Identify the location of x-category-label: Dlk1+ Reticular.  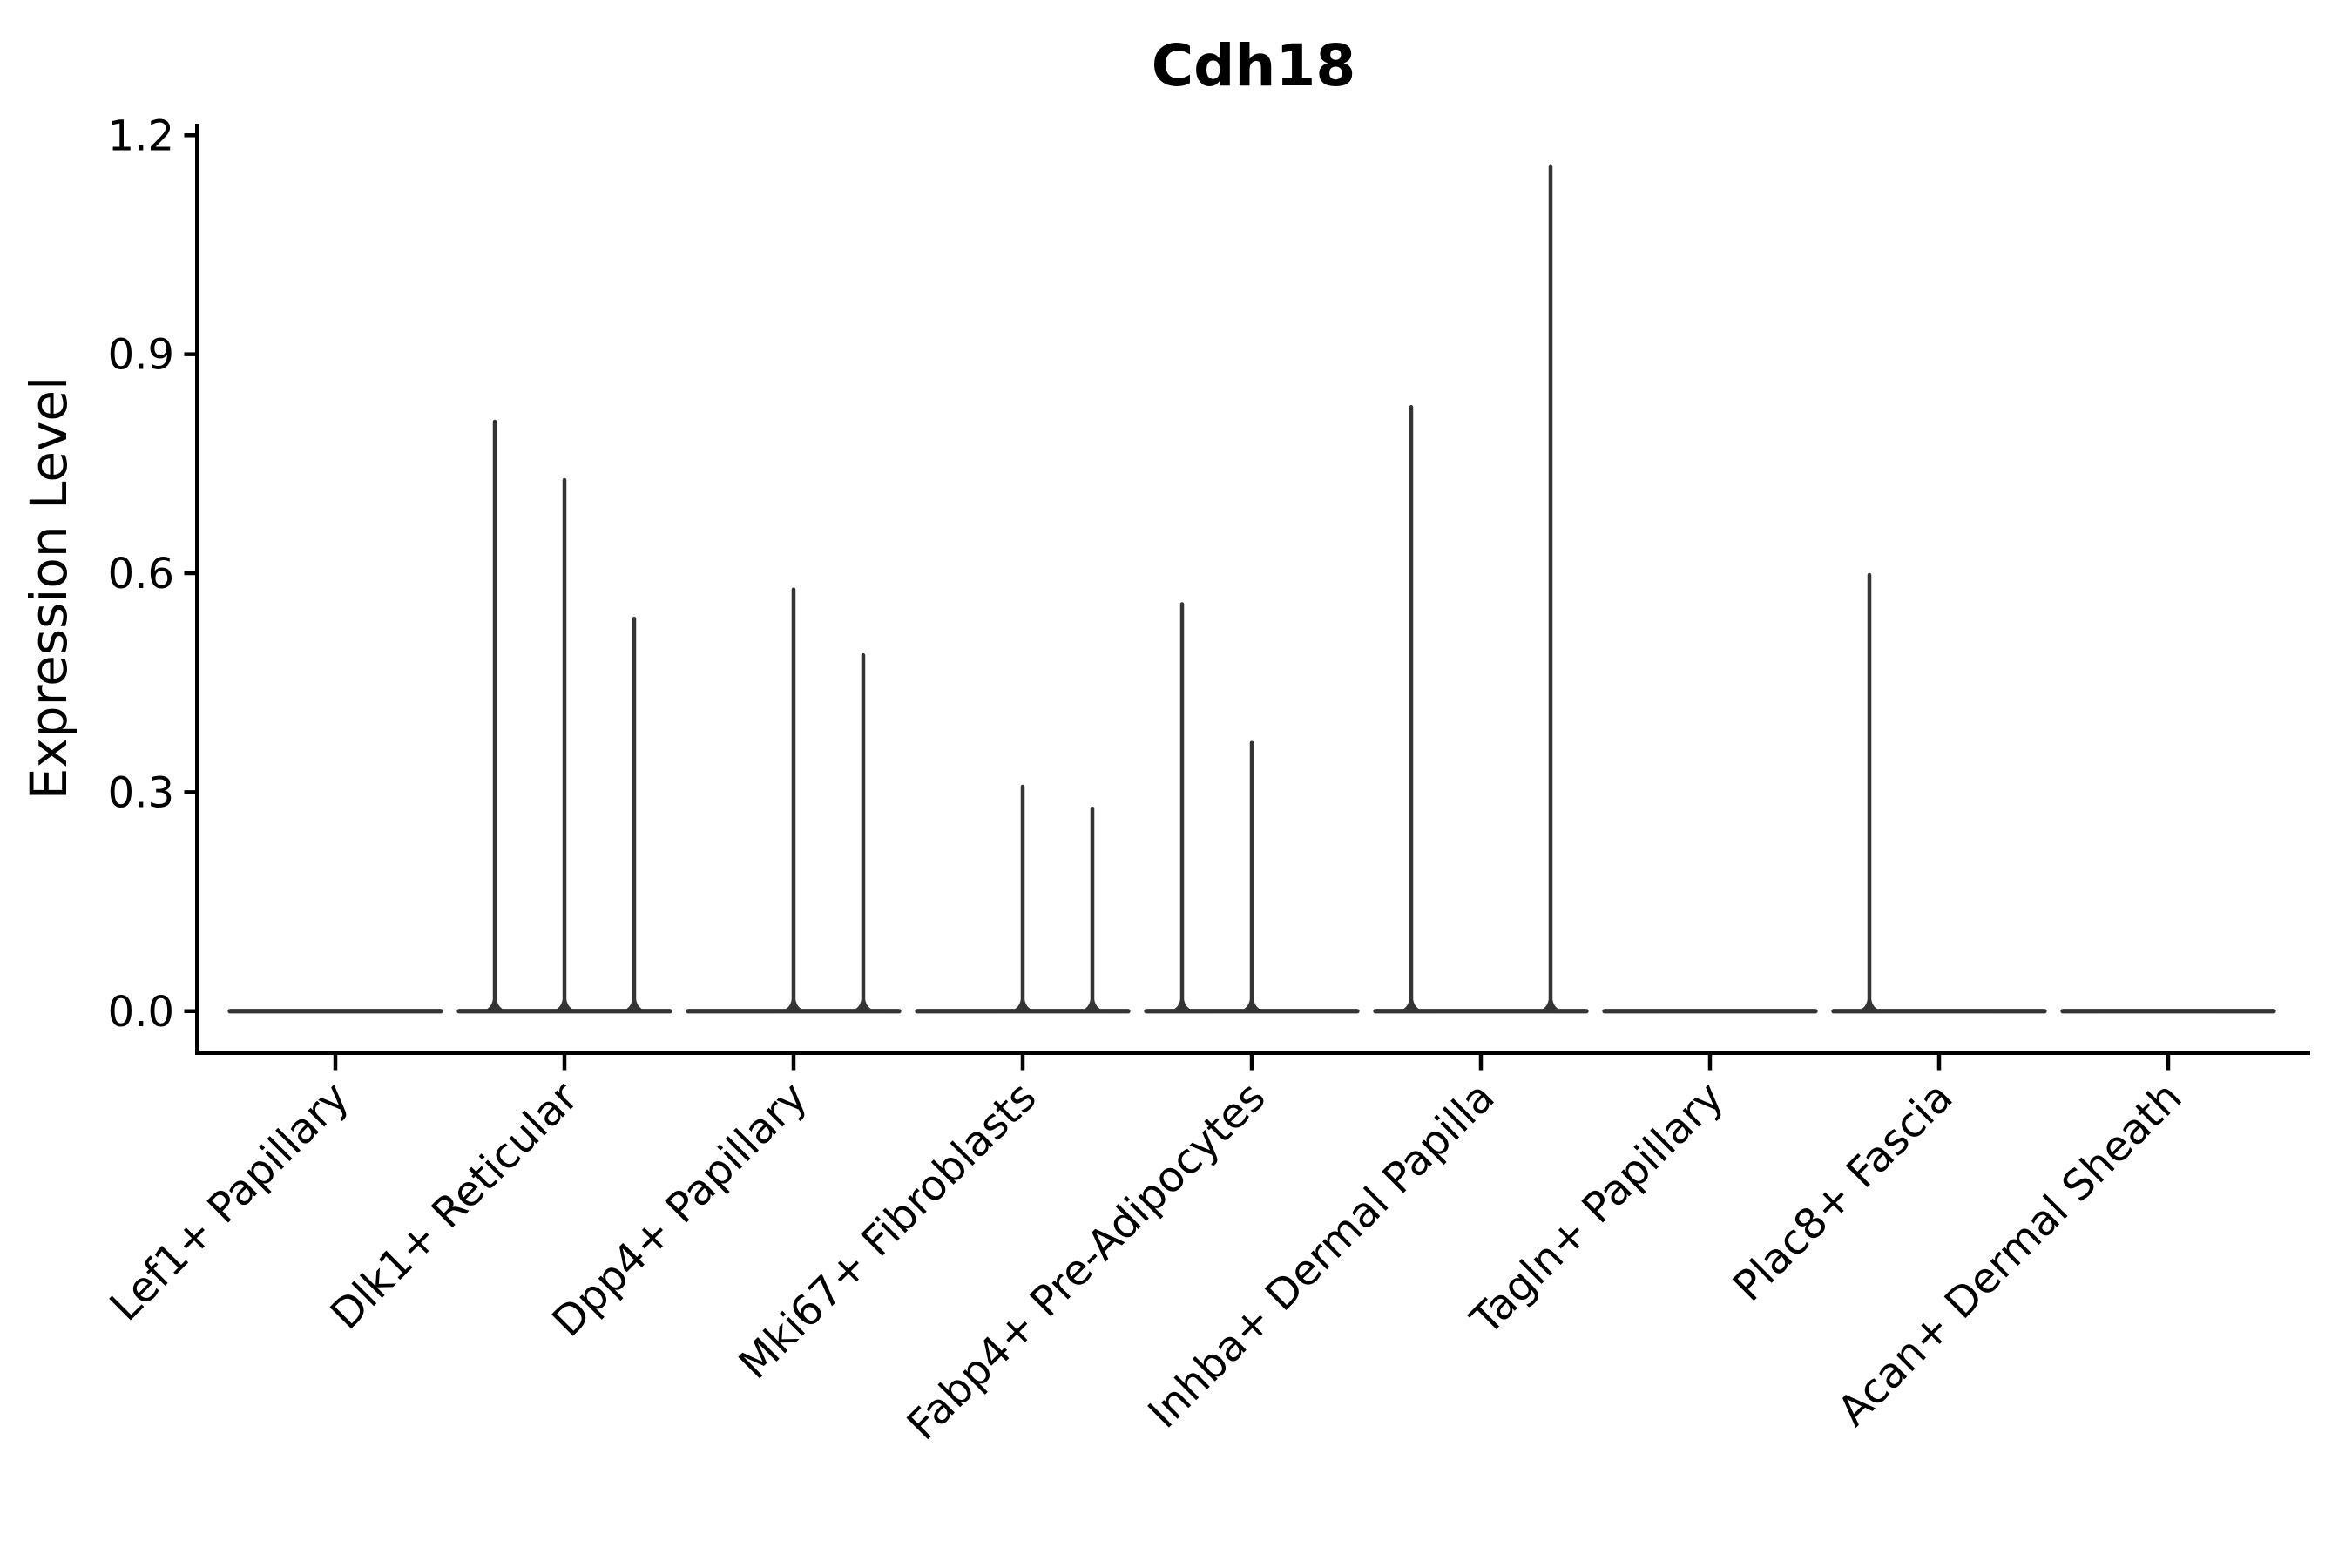
(455, 1205).